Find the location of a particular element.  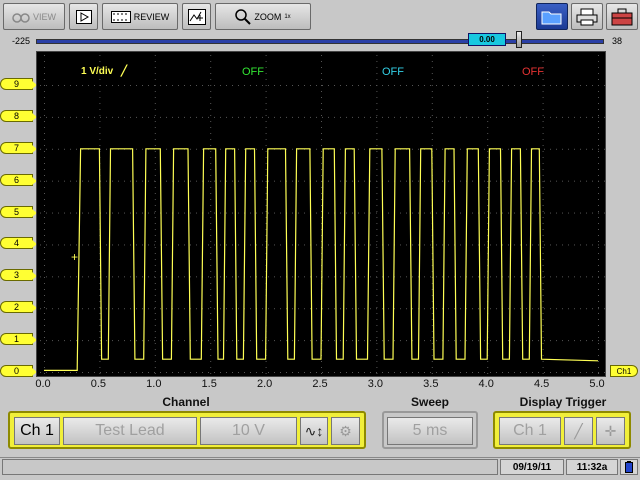

zoom-button: ZOOM 1x is located at coordinates (263, 16).